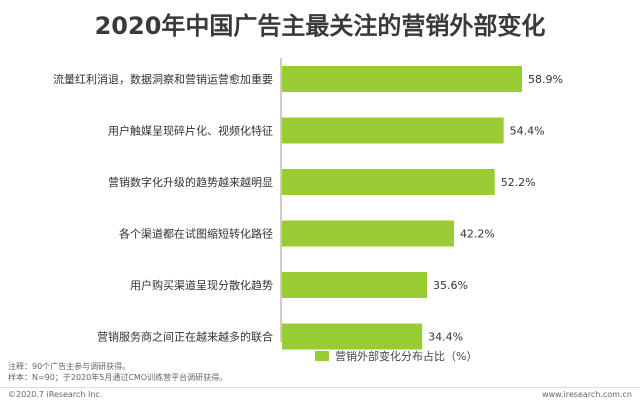 The height and width of the screenshot is (402, 640). Describe the element at coordinates (450, 285) in the screenshot. I see `data-label: 35.6%` at that location.